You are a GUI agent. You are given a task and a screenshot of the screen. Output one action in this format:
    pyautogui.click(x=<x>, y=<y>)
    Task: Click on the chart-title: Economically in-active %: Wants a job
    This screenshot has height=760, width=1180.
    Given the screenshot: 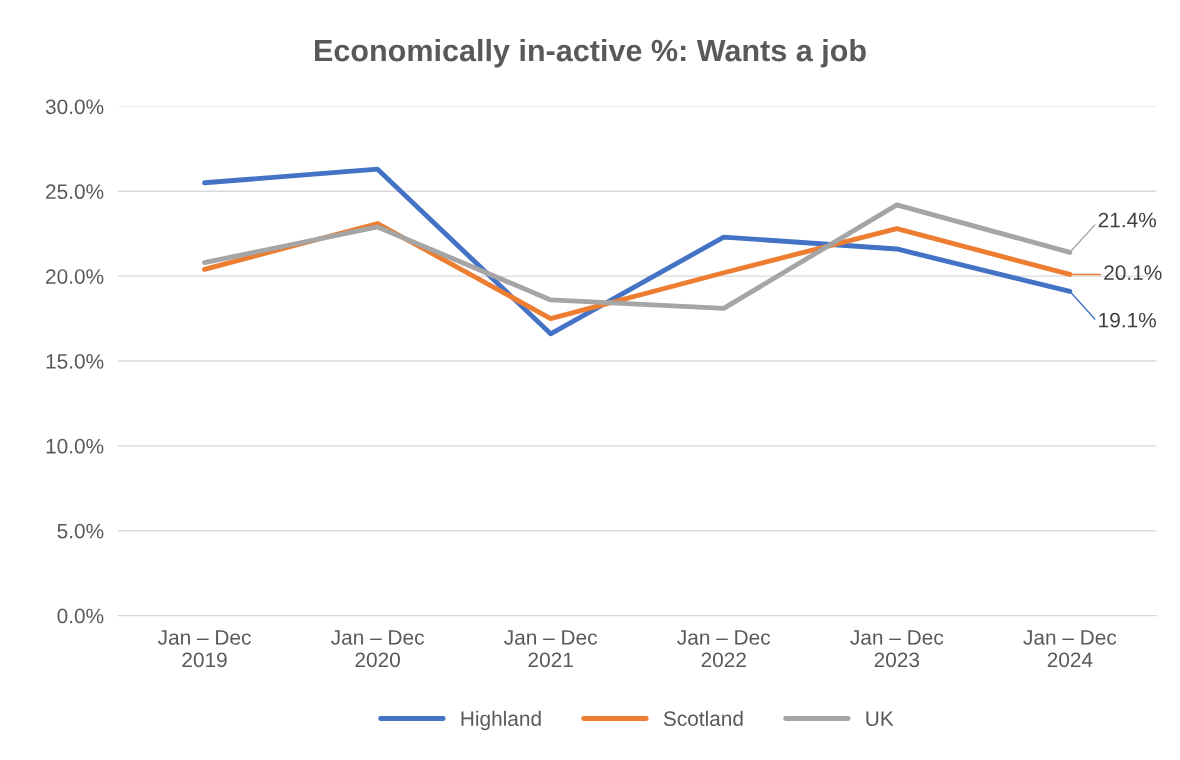 What is the action you would take?
    pyautogui.click(x=590, y=53)
    